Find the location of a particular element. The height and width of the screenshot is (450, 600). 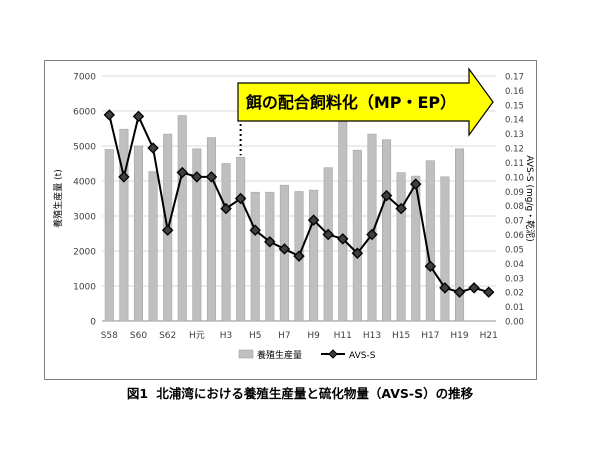

avs-s-point-H2 is located at coordinates (211, 177).